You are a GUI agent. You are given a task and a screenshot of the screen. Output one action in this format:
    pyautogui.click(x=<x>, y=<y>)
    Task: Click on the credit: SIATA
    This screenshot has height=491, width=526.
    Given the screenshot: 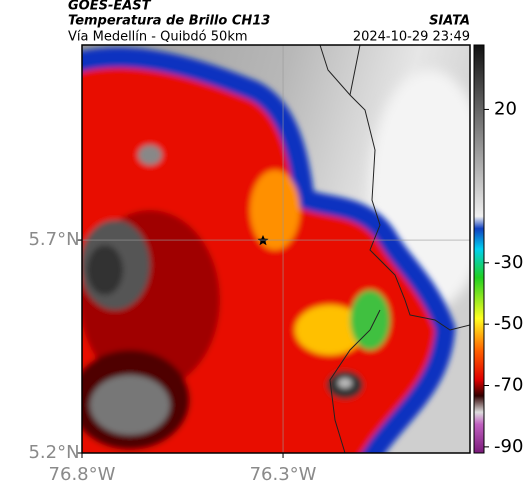 What is the action you would take?
    pyautogui.click(x=449, y=21)
    